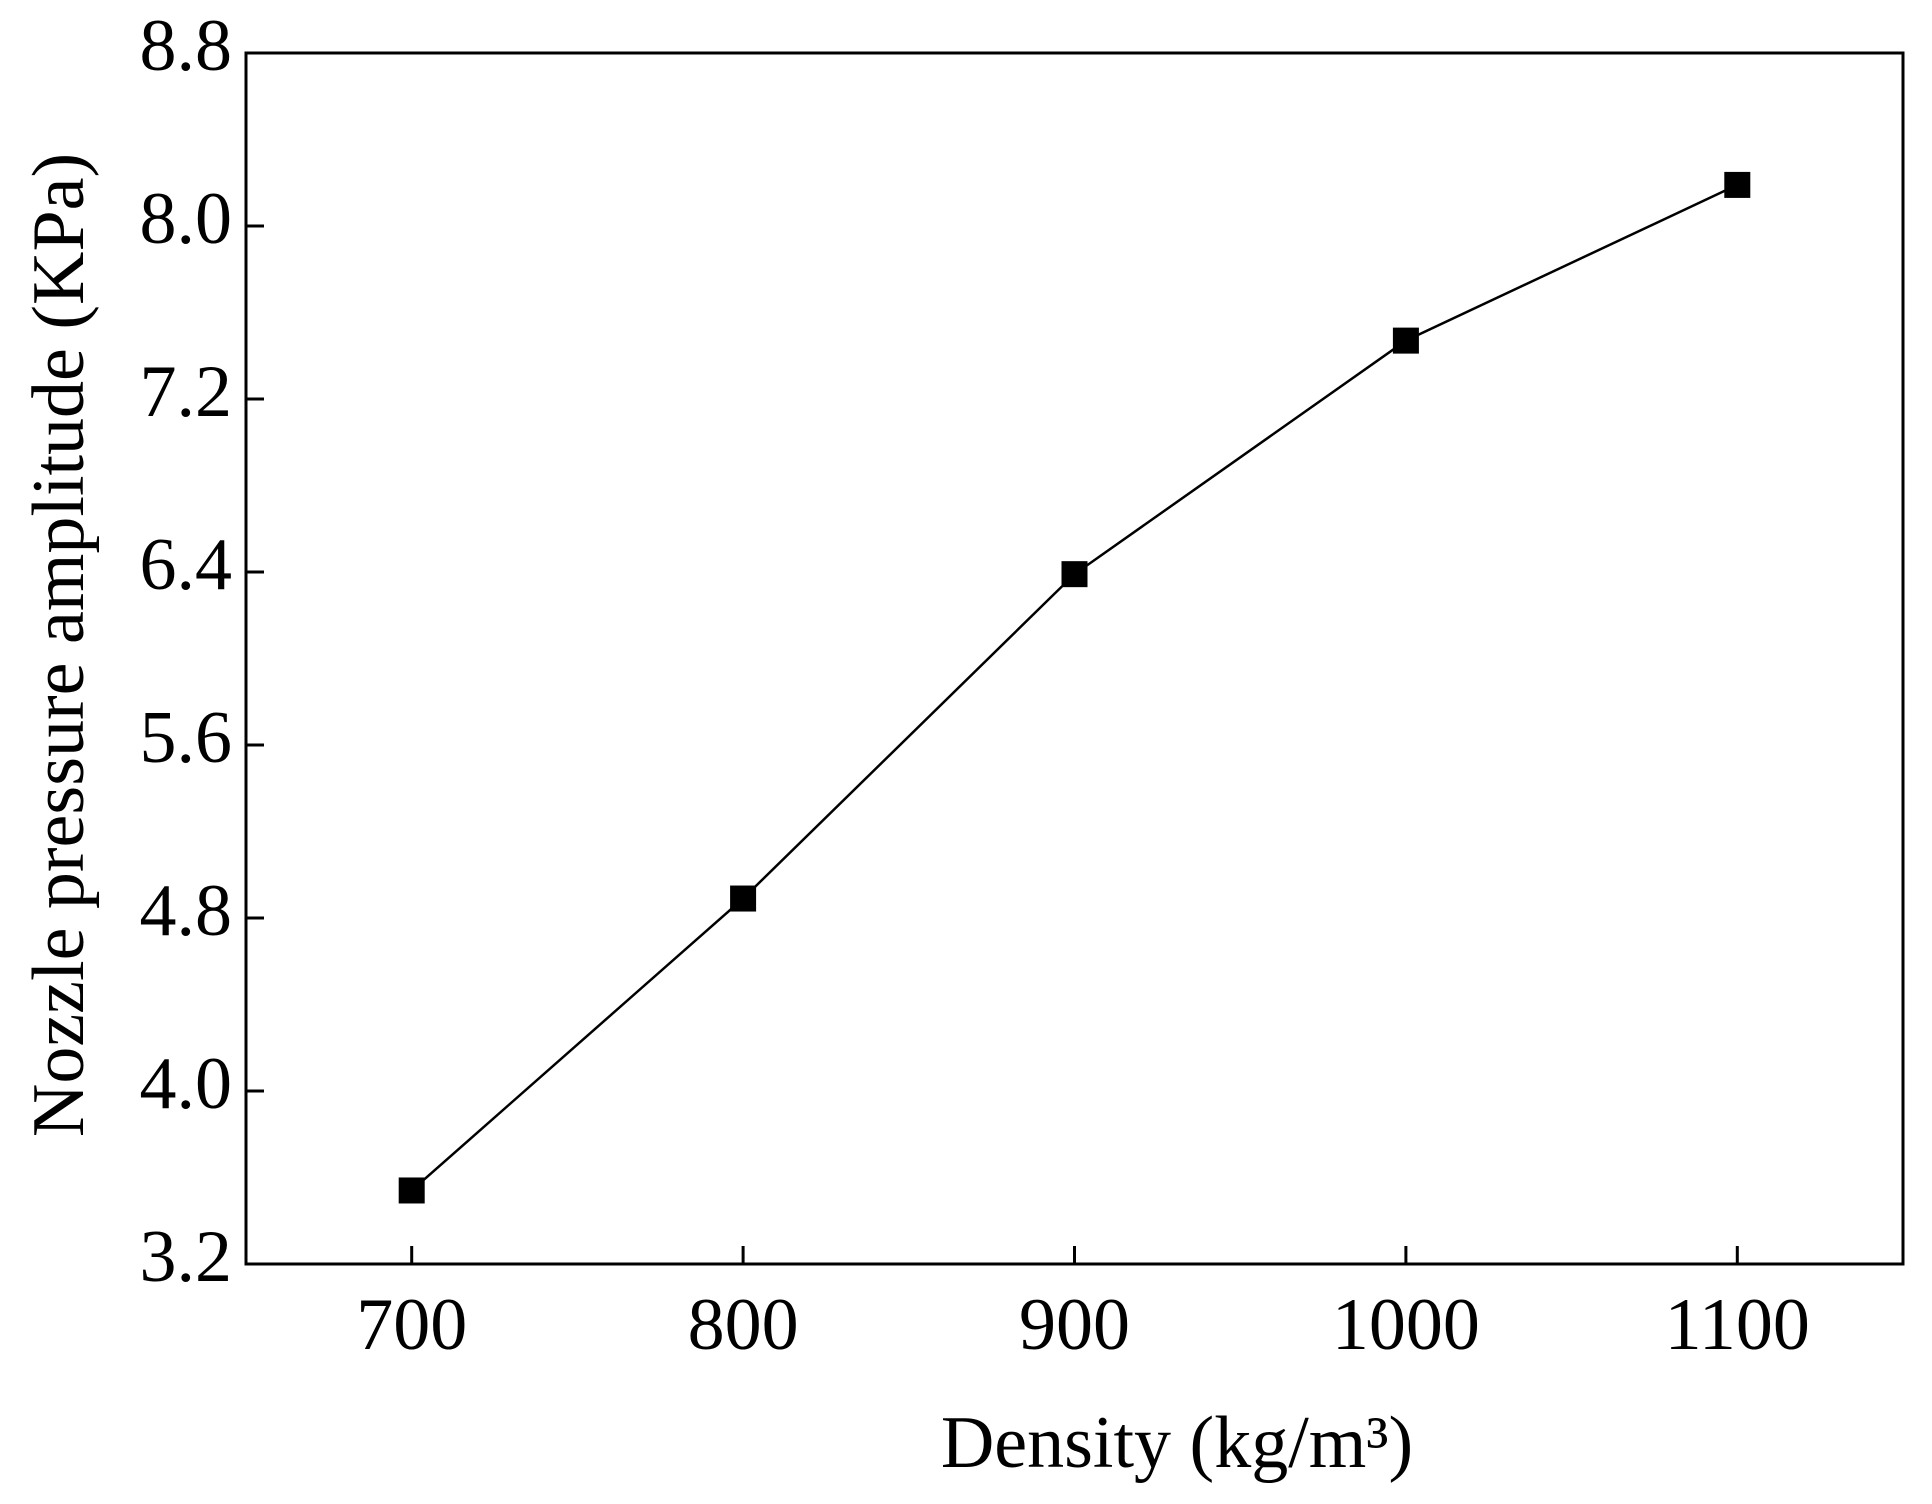 The height and width of the screenshot is (1504, 1932). What do you see at coordinates (186, 46) in the screenshot?
I see `y-tick-label: 8.8` at bounding box center [186, 46].